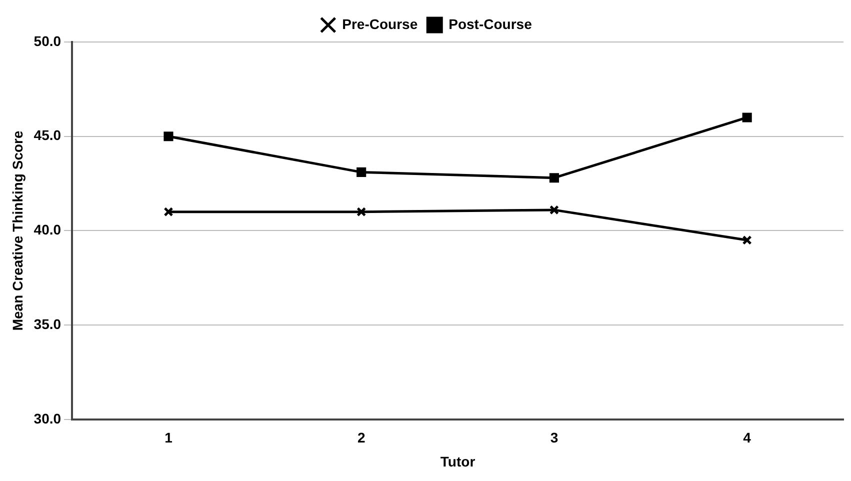 The image size is (851, 481). Describe the element at coordinates (48, 40) in the screenshot. I see `y-tick-label: 50.0` at that location.